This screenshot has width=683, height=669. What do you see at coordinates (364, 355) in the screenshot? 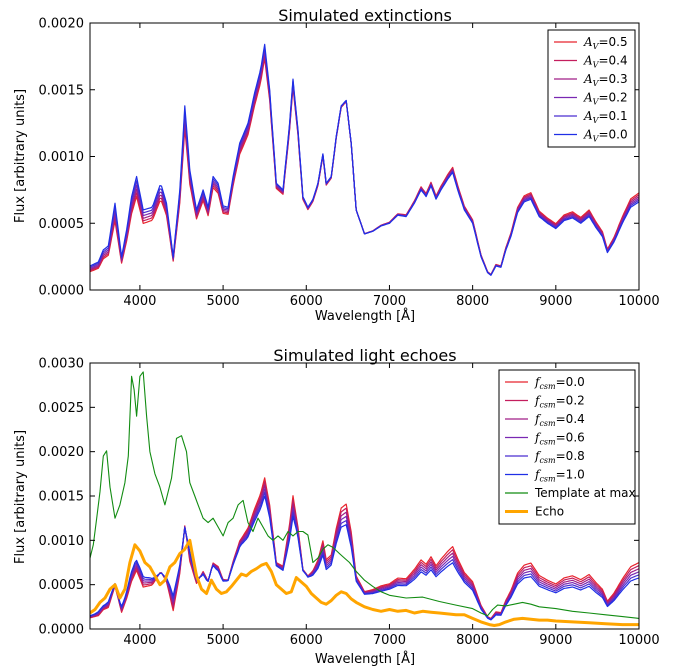
I see `light-echo-chart-title: Simulated light echoes` at bounding box center [364, 355].